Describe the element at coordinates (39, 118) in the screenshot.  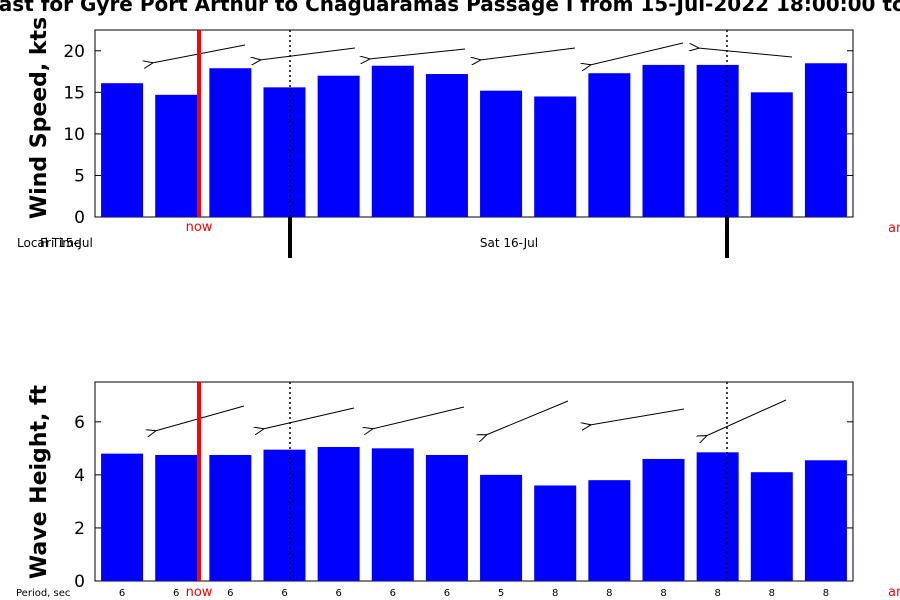
I see `wind-y-axis-label: Wind Speed, kts` at that location.